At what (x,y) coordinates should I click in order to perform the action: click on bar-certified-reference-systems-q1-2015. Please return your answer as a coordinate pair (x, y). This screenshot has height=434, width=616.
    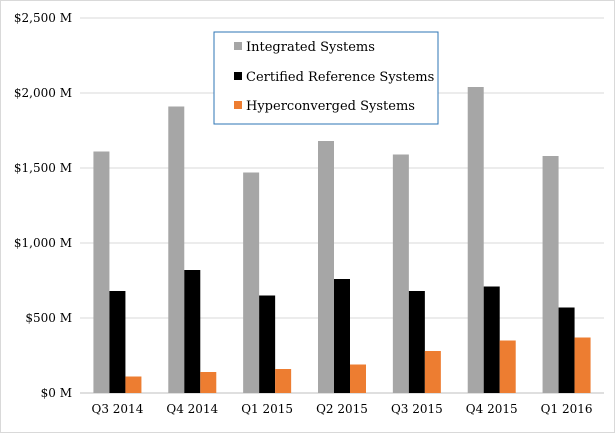
    Looking at the image, I should click on (267, 344).